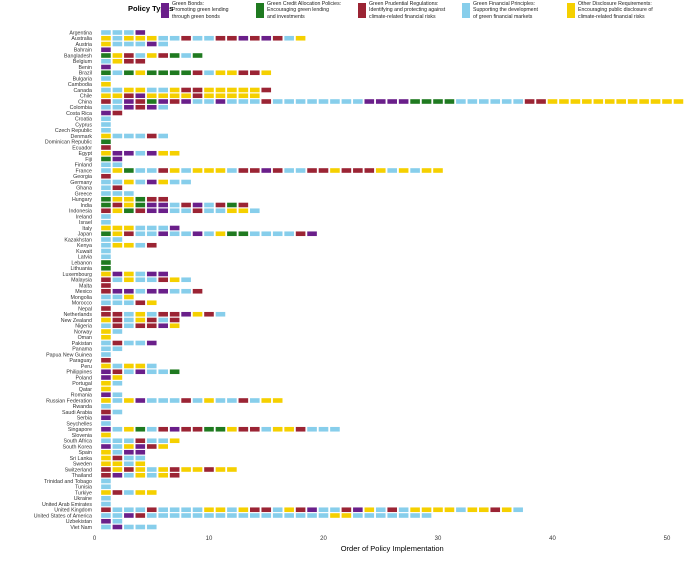  Describe the element at coordinates (85, 235) in the screenshot. I see `country-label: Japan` at that location.